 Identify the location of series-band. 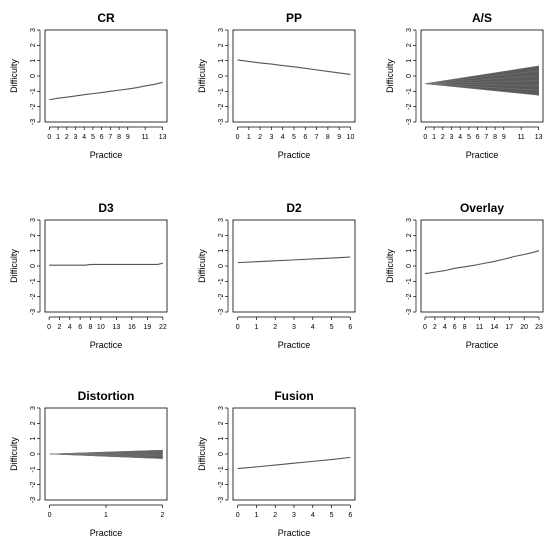
(482, 80).